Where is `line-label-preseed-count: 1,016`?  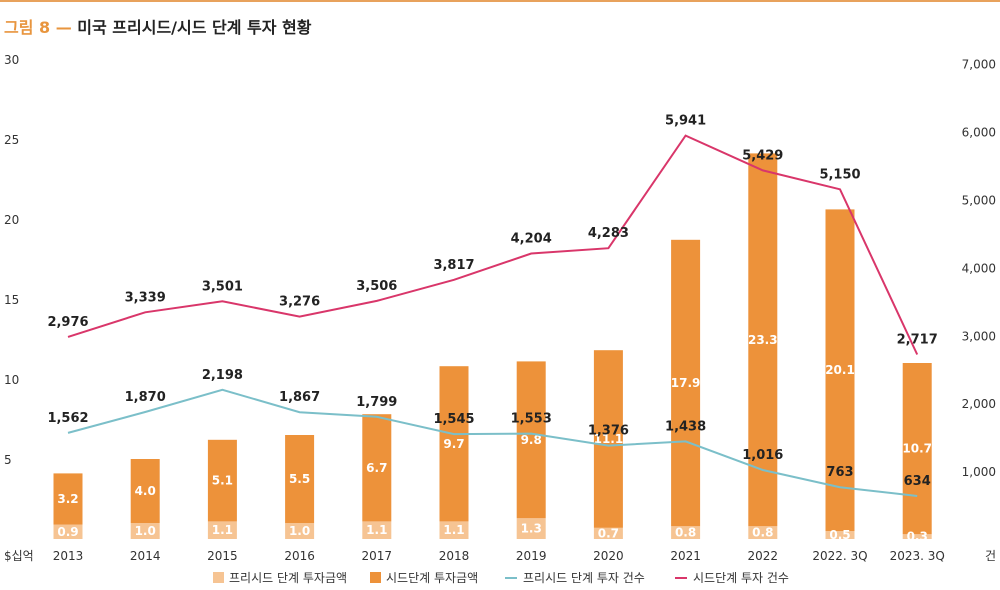
line-label-preseed-count: 1,016 is located at coordinates (762, 455).